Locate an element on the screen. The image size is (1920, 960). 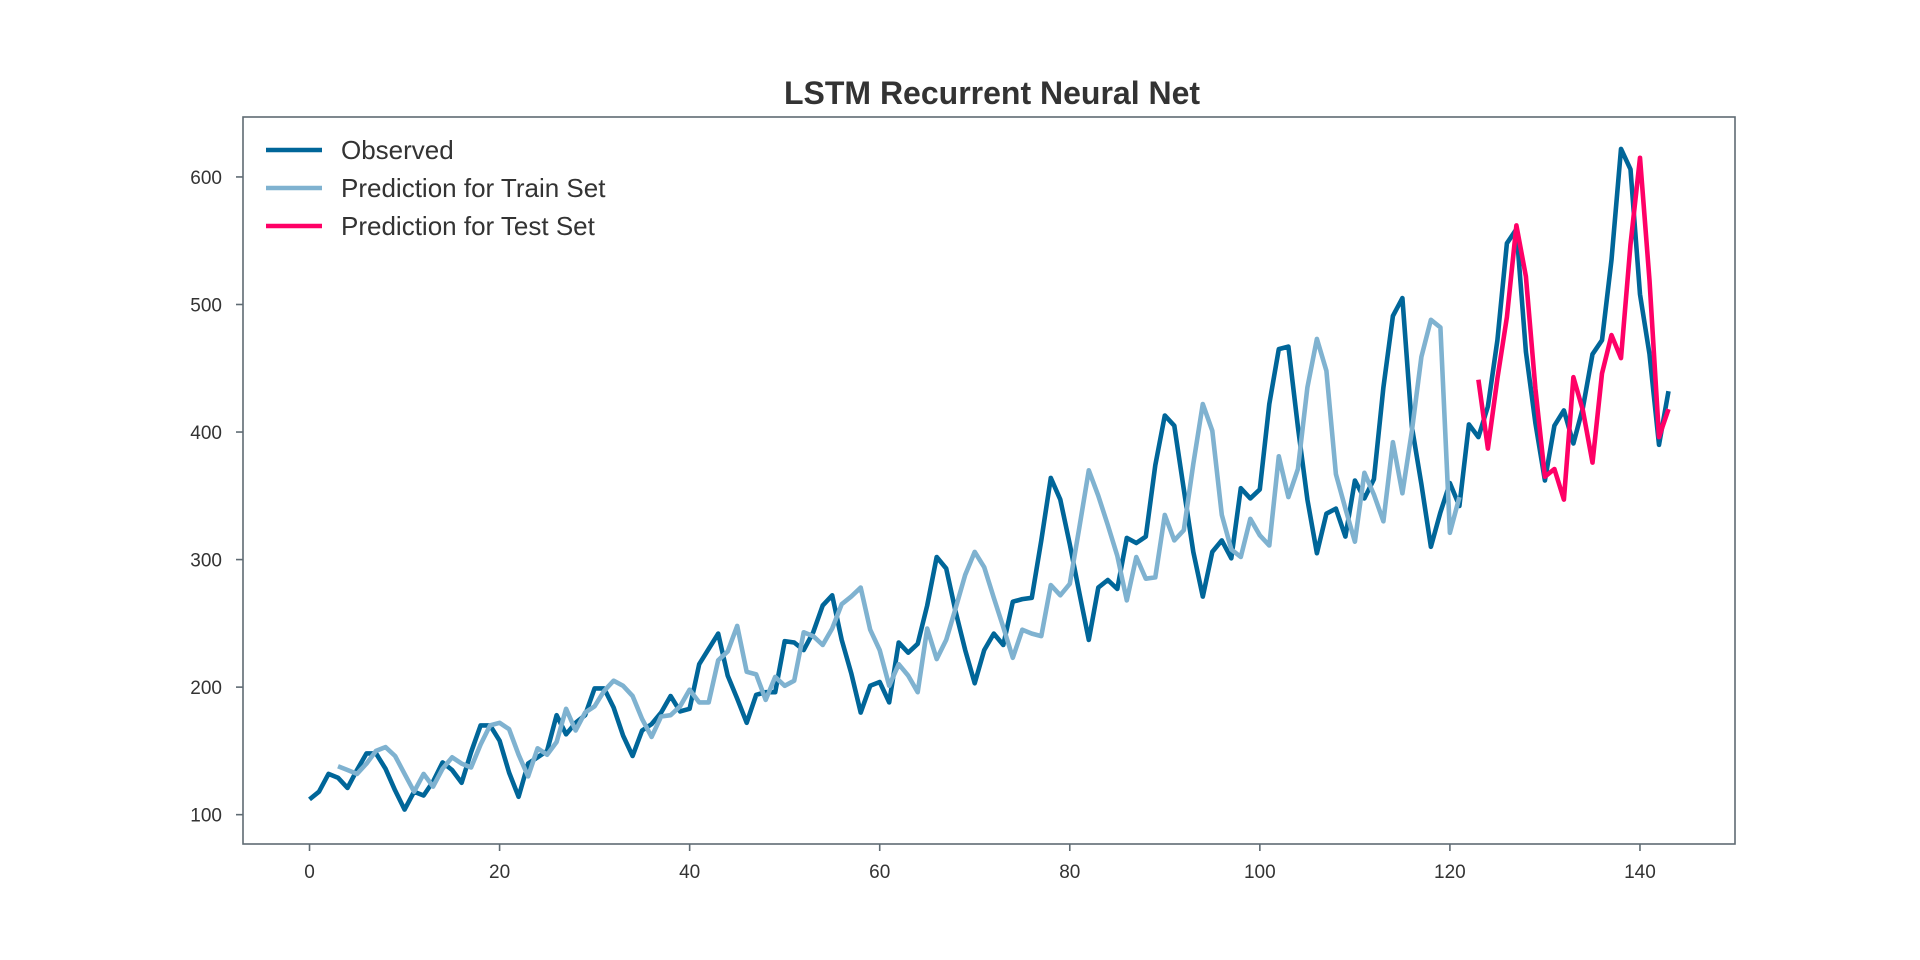
y-tick-label: 500 is located at coordinates (206, 305).